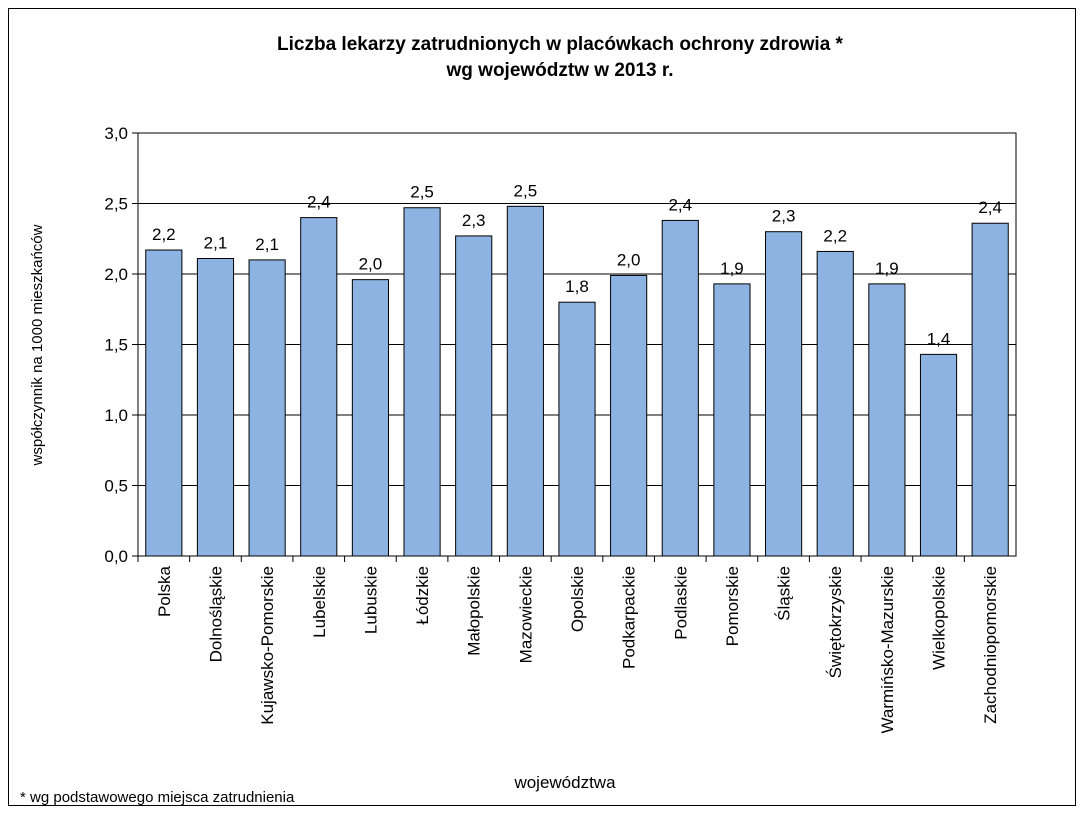 The height and width of the screenshot is (814, 1085). I want to click on x-tick-label: Mazowieckie, so click(525, 614).